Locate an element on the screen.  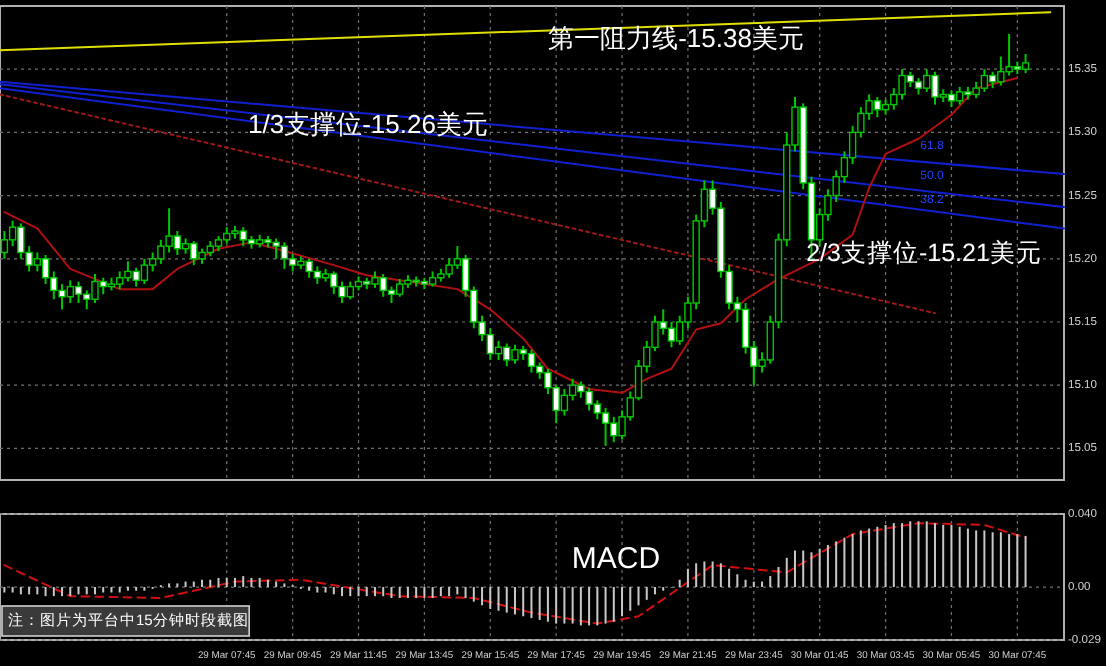
annotation: MACD is located at coordinates (616, 558).